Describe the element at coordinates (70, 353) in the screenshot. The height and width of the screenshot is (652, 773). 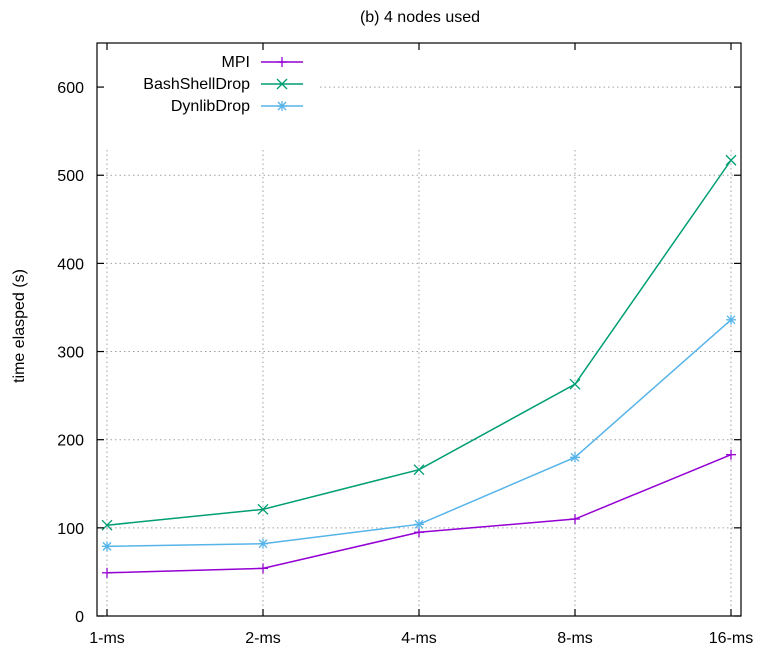
I see `y-tick-label: 300` at that location.